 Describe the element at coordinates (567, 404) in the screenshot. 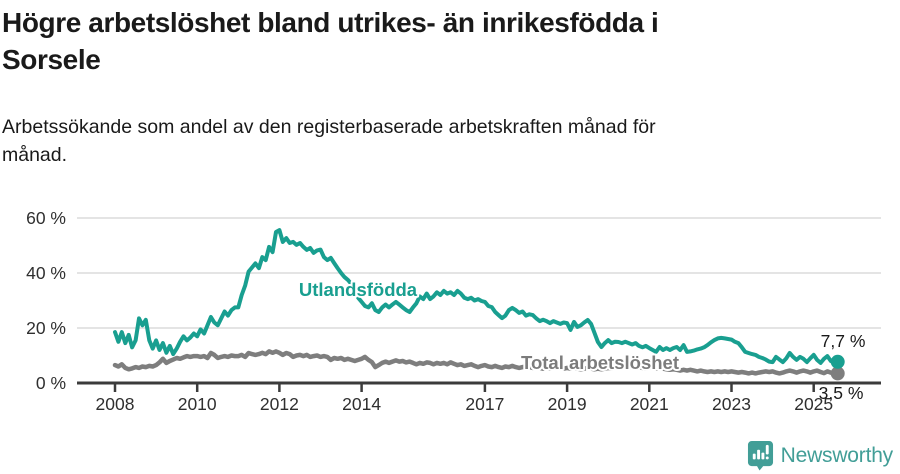

I see `svg-text: 2019` at that location.